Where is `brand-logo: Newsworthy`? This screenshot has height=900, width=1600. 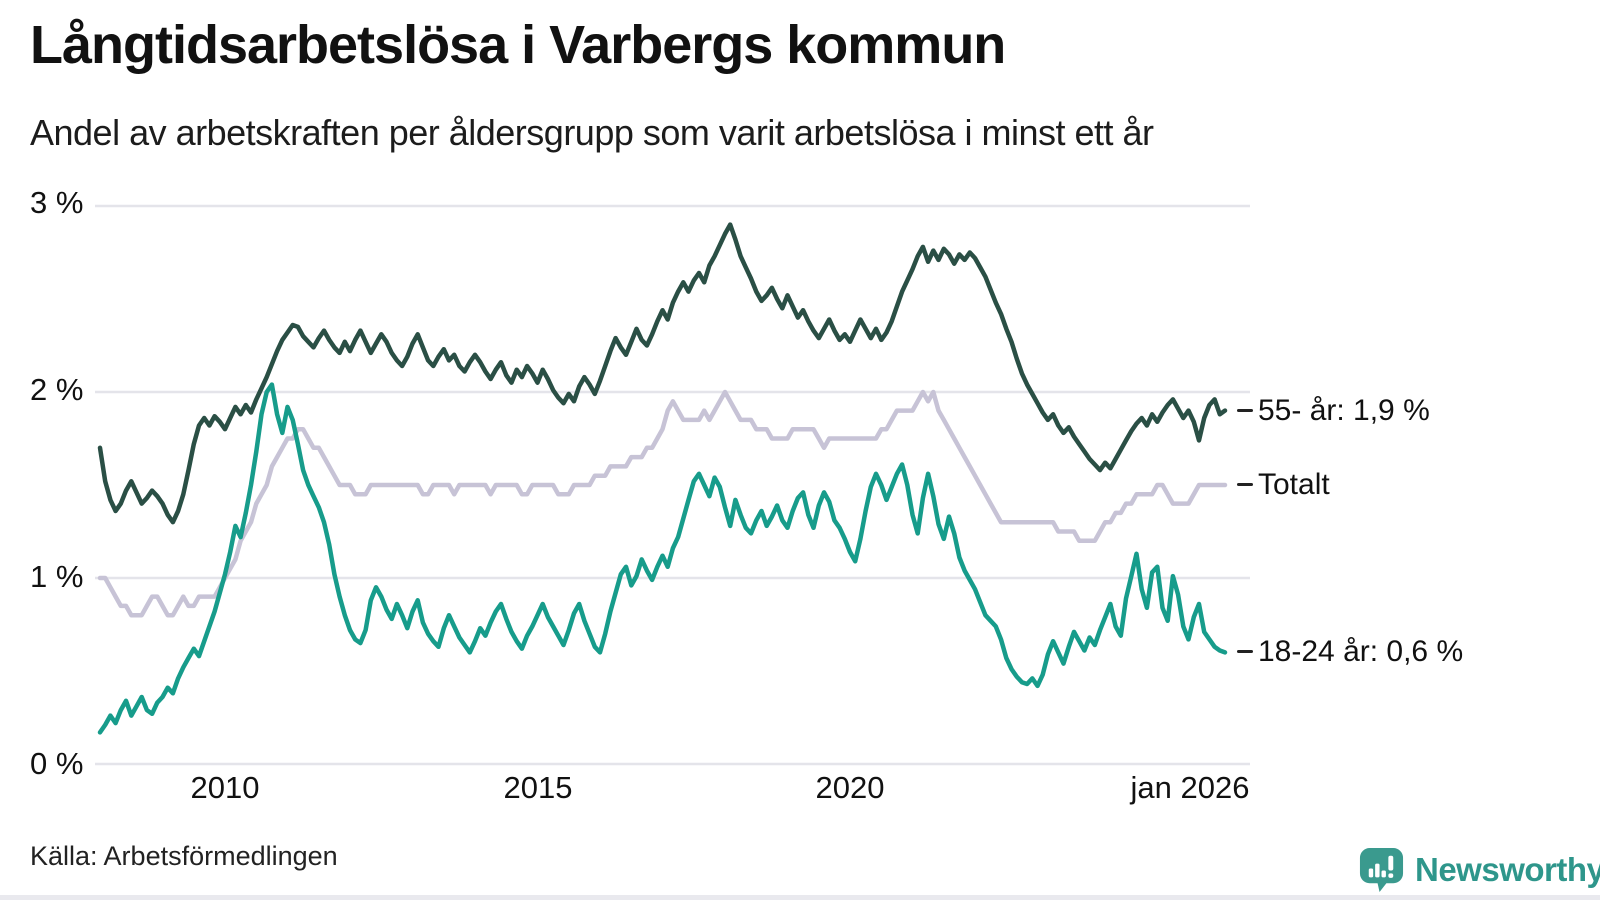
brand-logo: Newsworthy is located at coordinates (1479, 869).